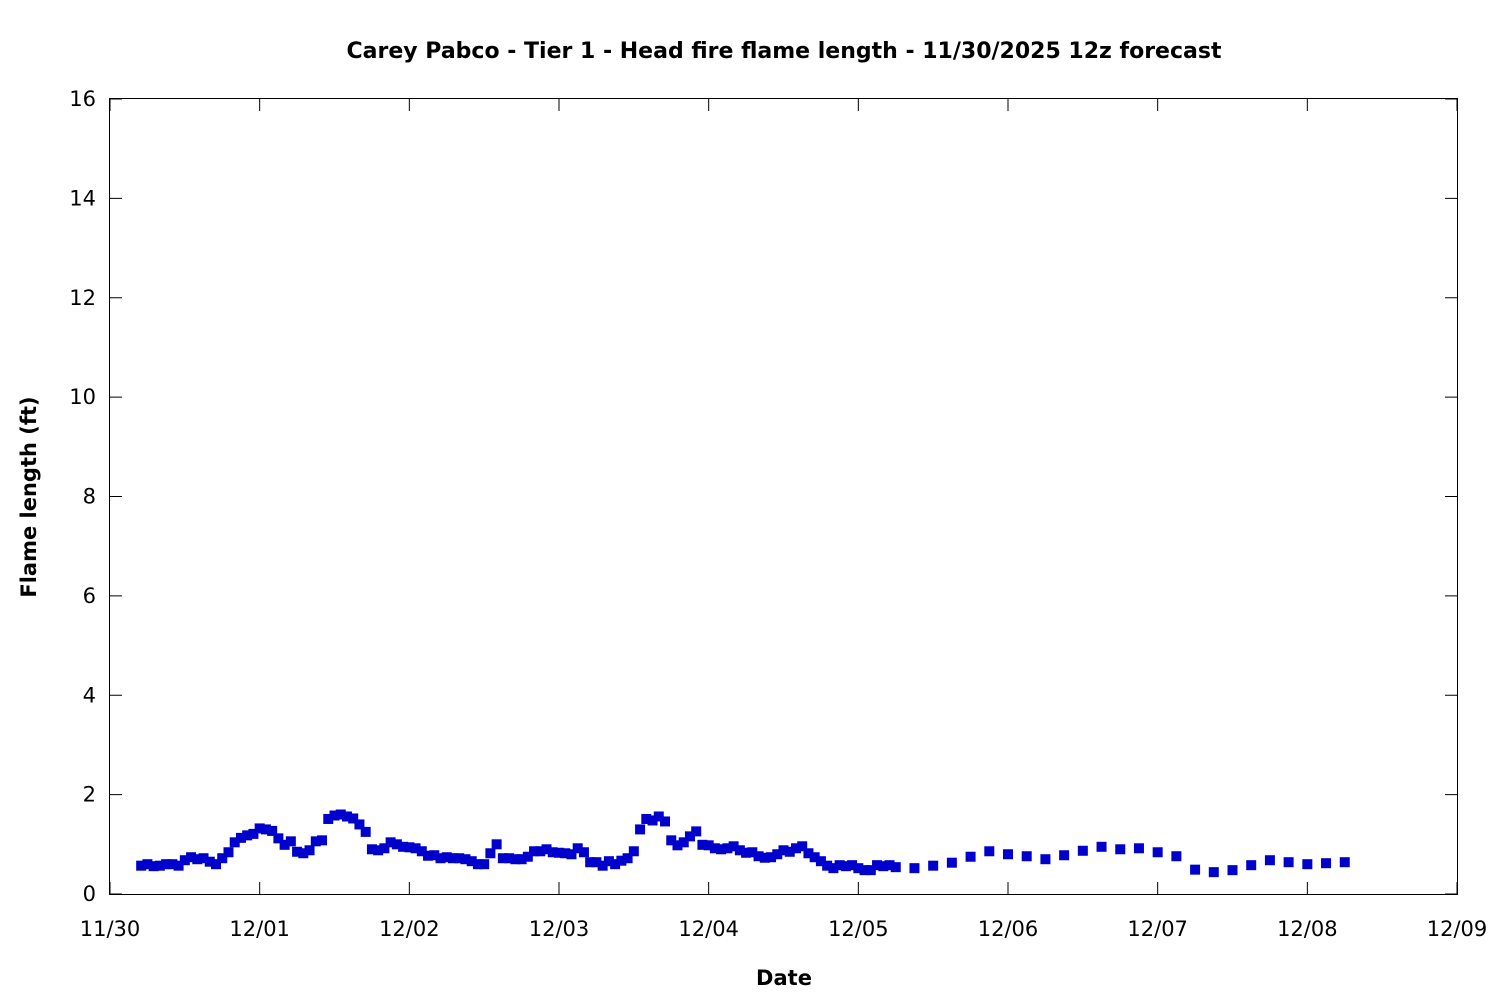 This screenshot has height=1005, width=1500. I want to click on y-tick-label: 12, so click(82, 298).